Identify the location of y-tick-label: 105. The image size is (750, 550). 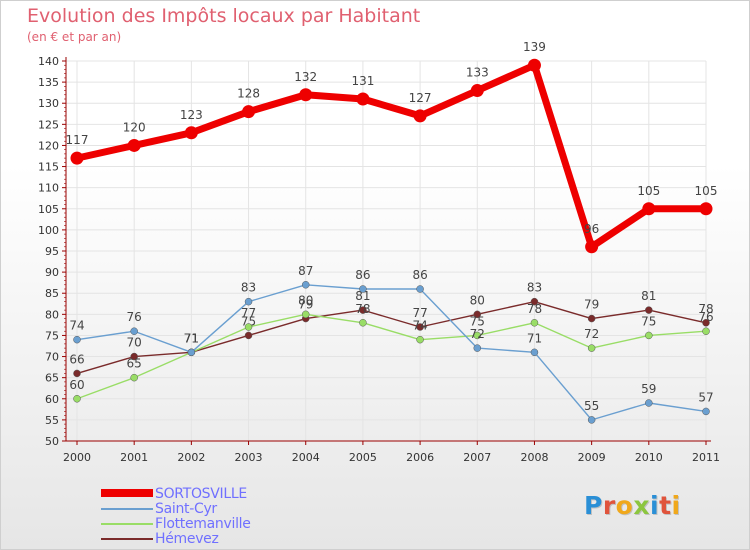
(48, 209).